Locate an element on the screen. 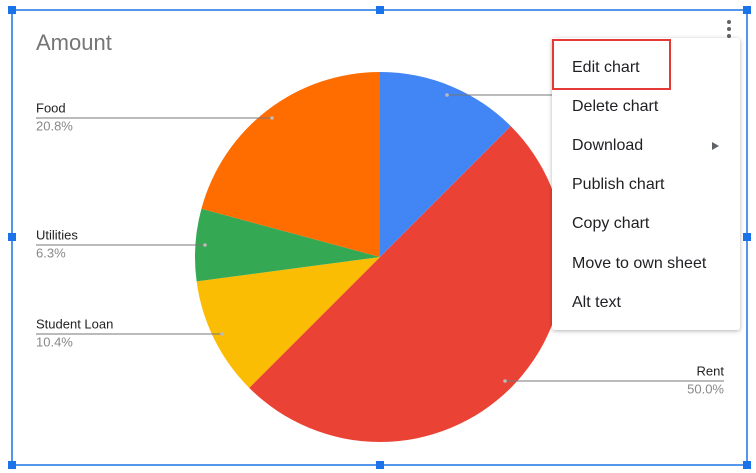 The width and height of the screenshot is (756, 473). highlight-box is located at coordinates (611, 64).